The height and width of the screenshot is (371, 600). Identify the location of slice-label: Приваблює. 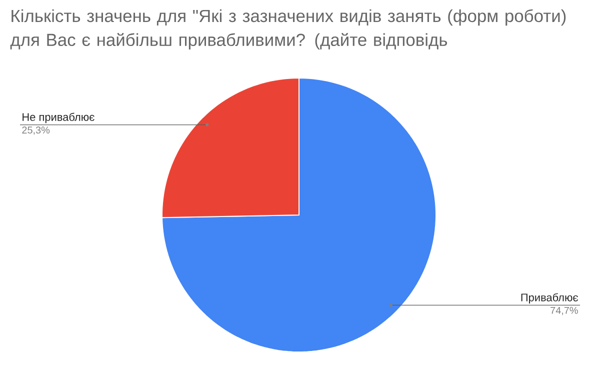
(549, 298).